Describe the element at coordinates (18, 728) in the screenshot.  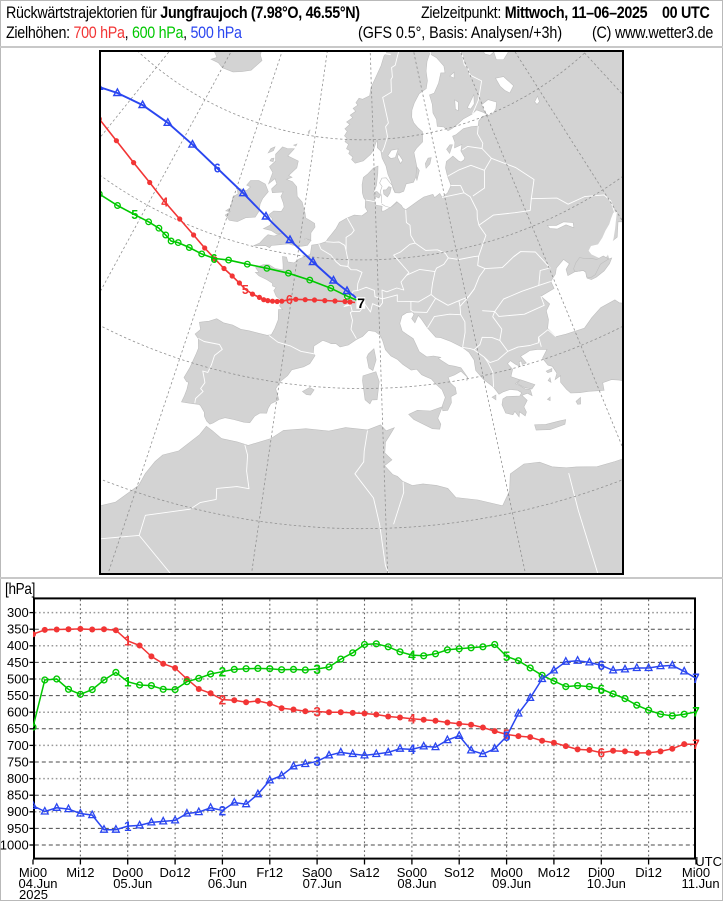
I see `svg-text: 650` at that location.